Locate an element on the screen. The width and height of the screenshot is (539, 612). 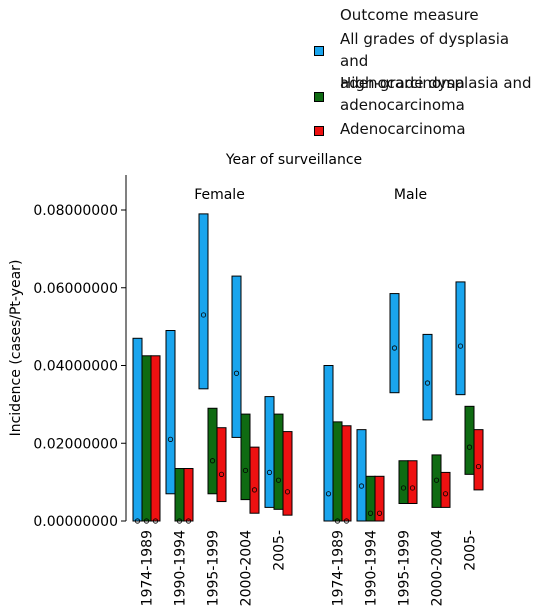
legend-label-high-grade: High-grade dysplasia and adenocarcinoma is located at coordinates (439, 94).